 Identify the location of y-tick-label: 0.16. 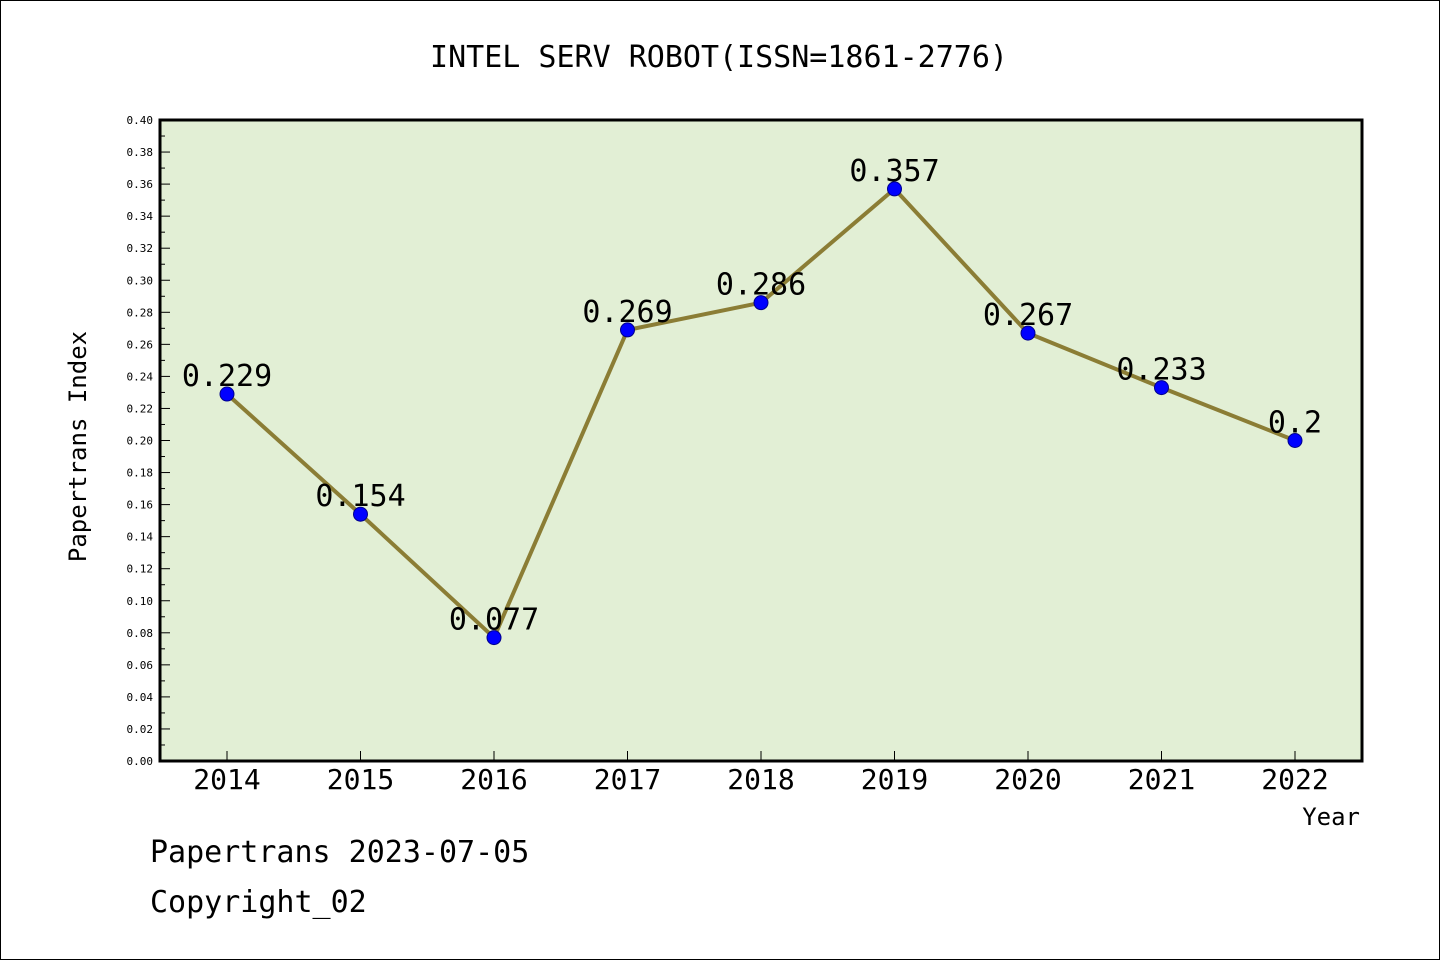
(140, 505).